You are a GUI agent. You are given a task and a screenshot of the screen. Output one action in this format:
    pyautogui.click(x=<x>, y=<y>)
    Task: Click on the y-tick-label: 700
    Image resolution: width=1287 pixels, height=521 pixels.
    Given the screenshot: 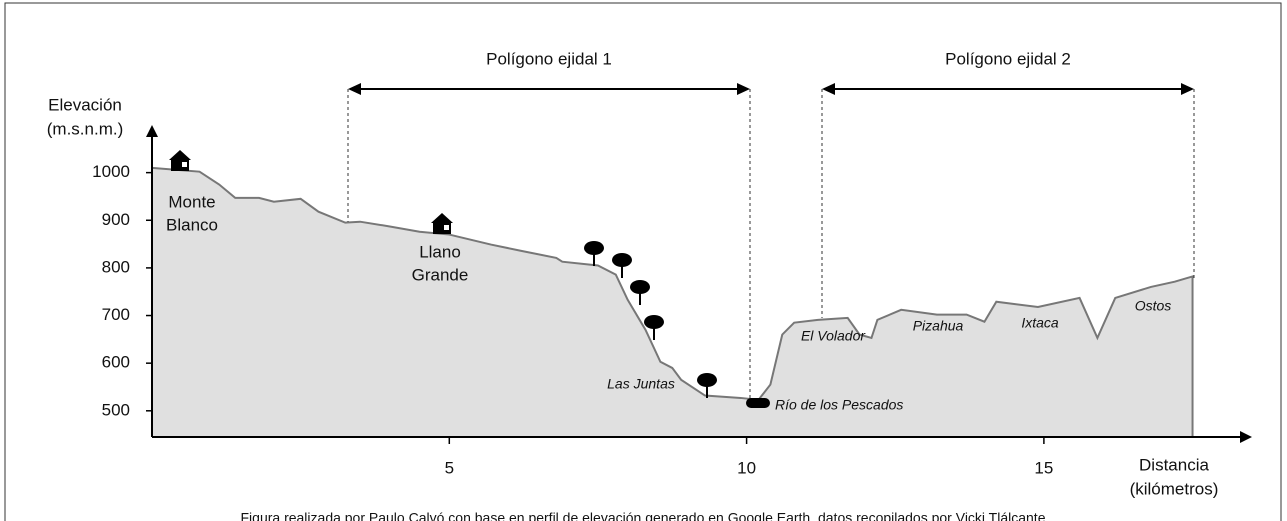 What is the action you would take?
    pyautogui.click(x=116, y=314)
    